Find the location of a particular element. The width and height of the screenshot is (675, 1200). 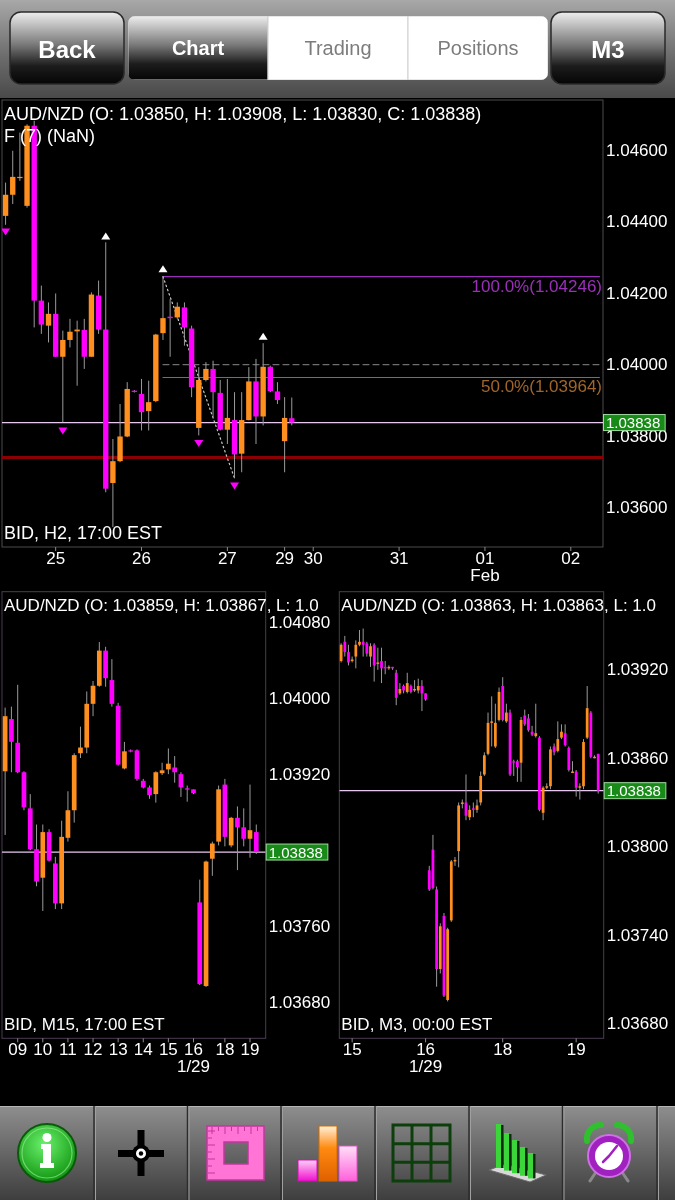

y-tick-label: 1.04400 is located at coordinates (637, 222).